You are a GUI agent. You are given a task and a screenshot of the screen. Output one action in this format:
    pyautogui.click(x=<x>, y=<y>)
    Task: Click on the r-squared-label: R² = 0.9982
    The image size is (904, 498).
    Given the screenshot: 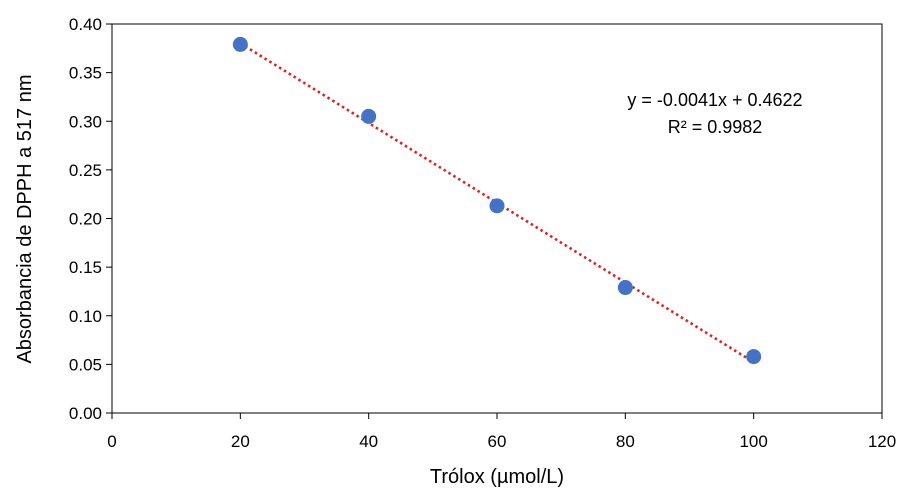 What is the action you would take?
    pyautogui.click(x=715, y=127)
    